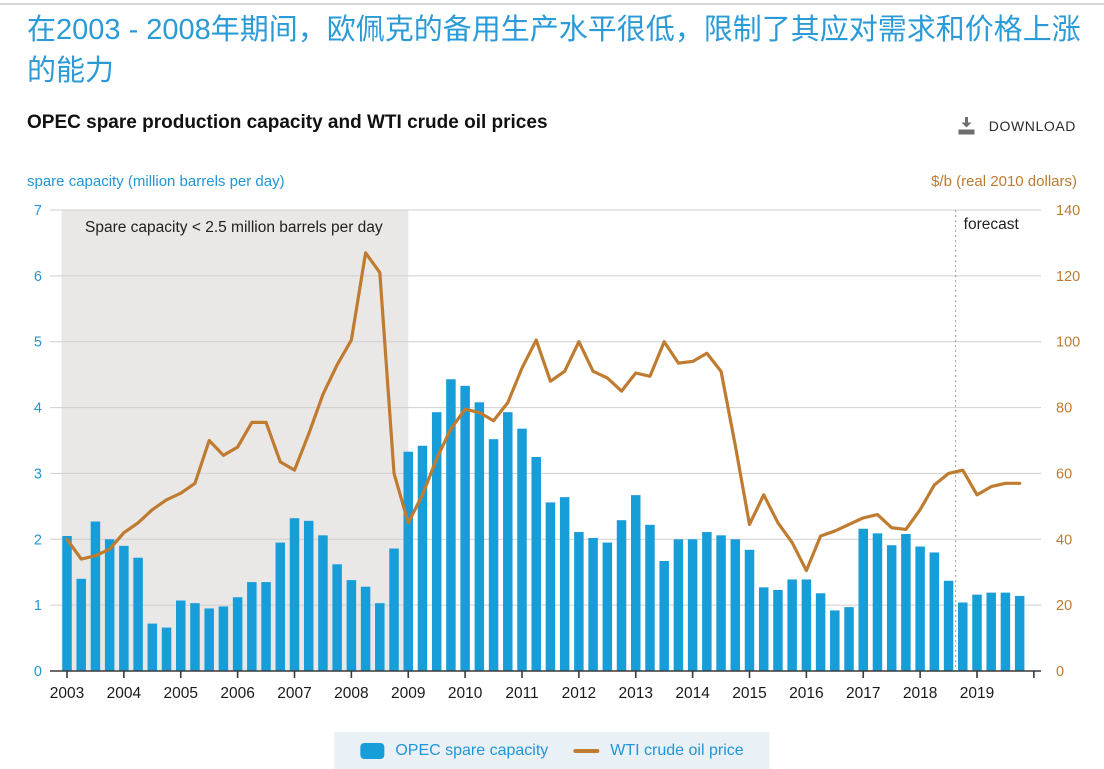  What do you see at coordinates (1032, 126) in the screenshot?
I see `download-label: DOWNLOAD` at bounding box center [1032, 126].